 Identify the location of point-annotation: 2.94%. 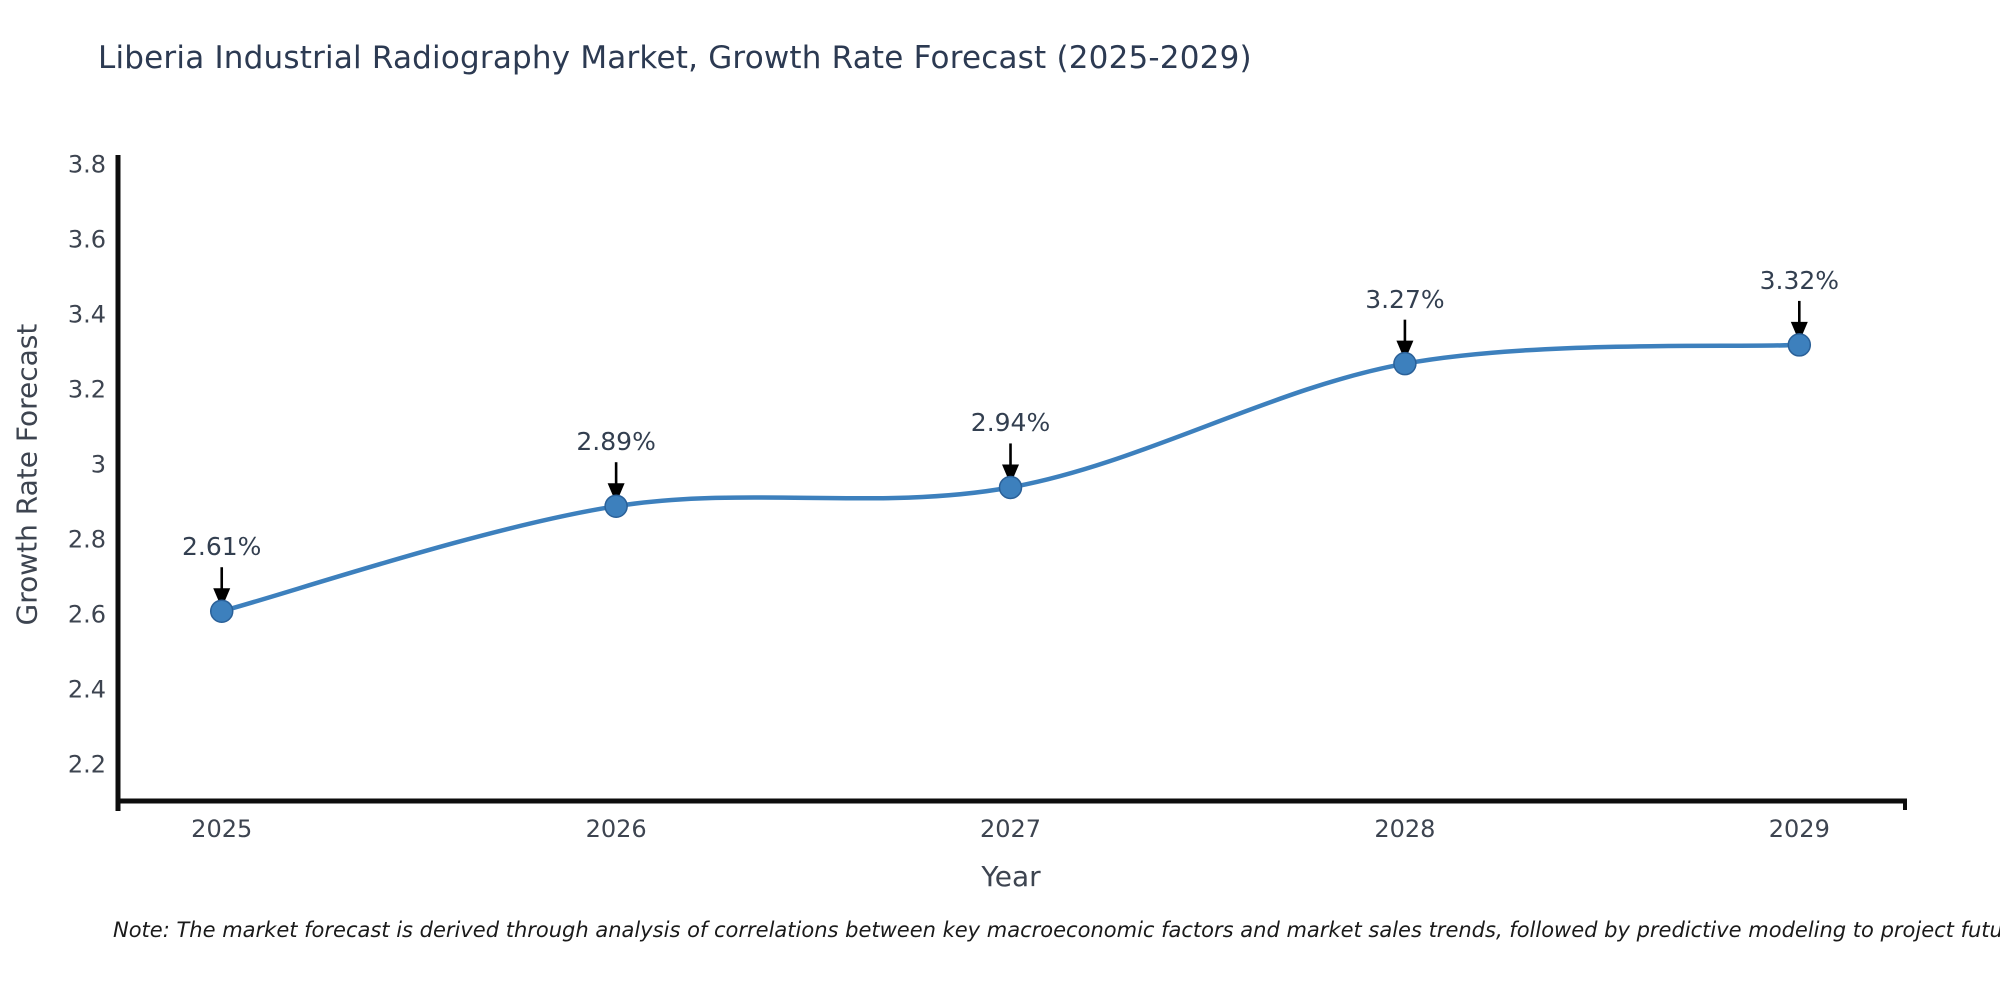
(1010, 423).